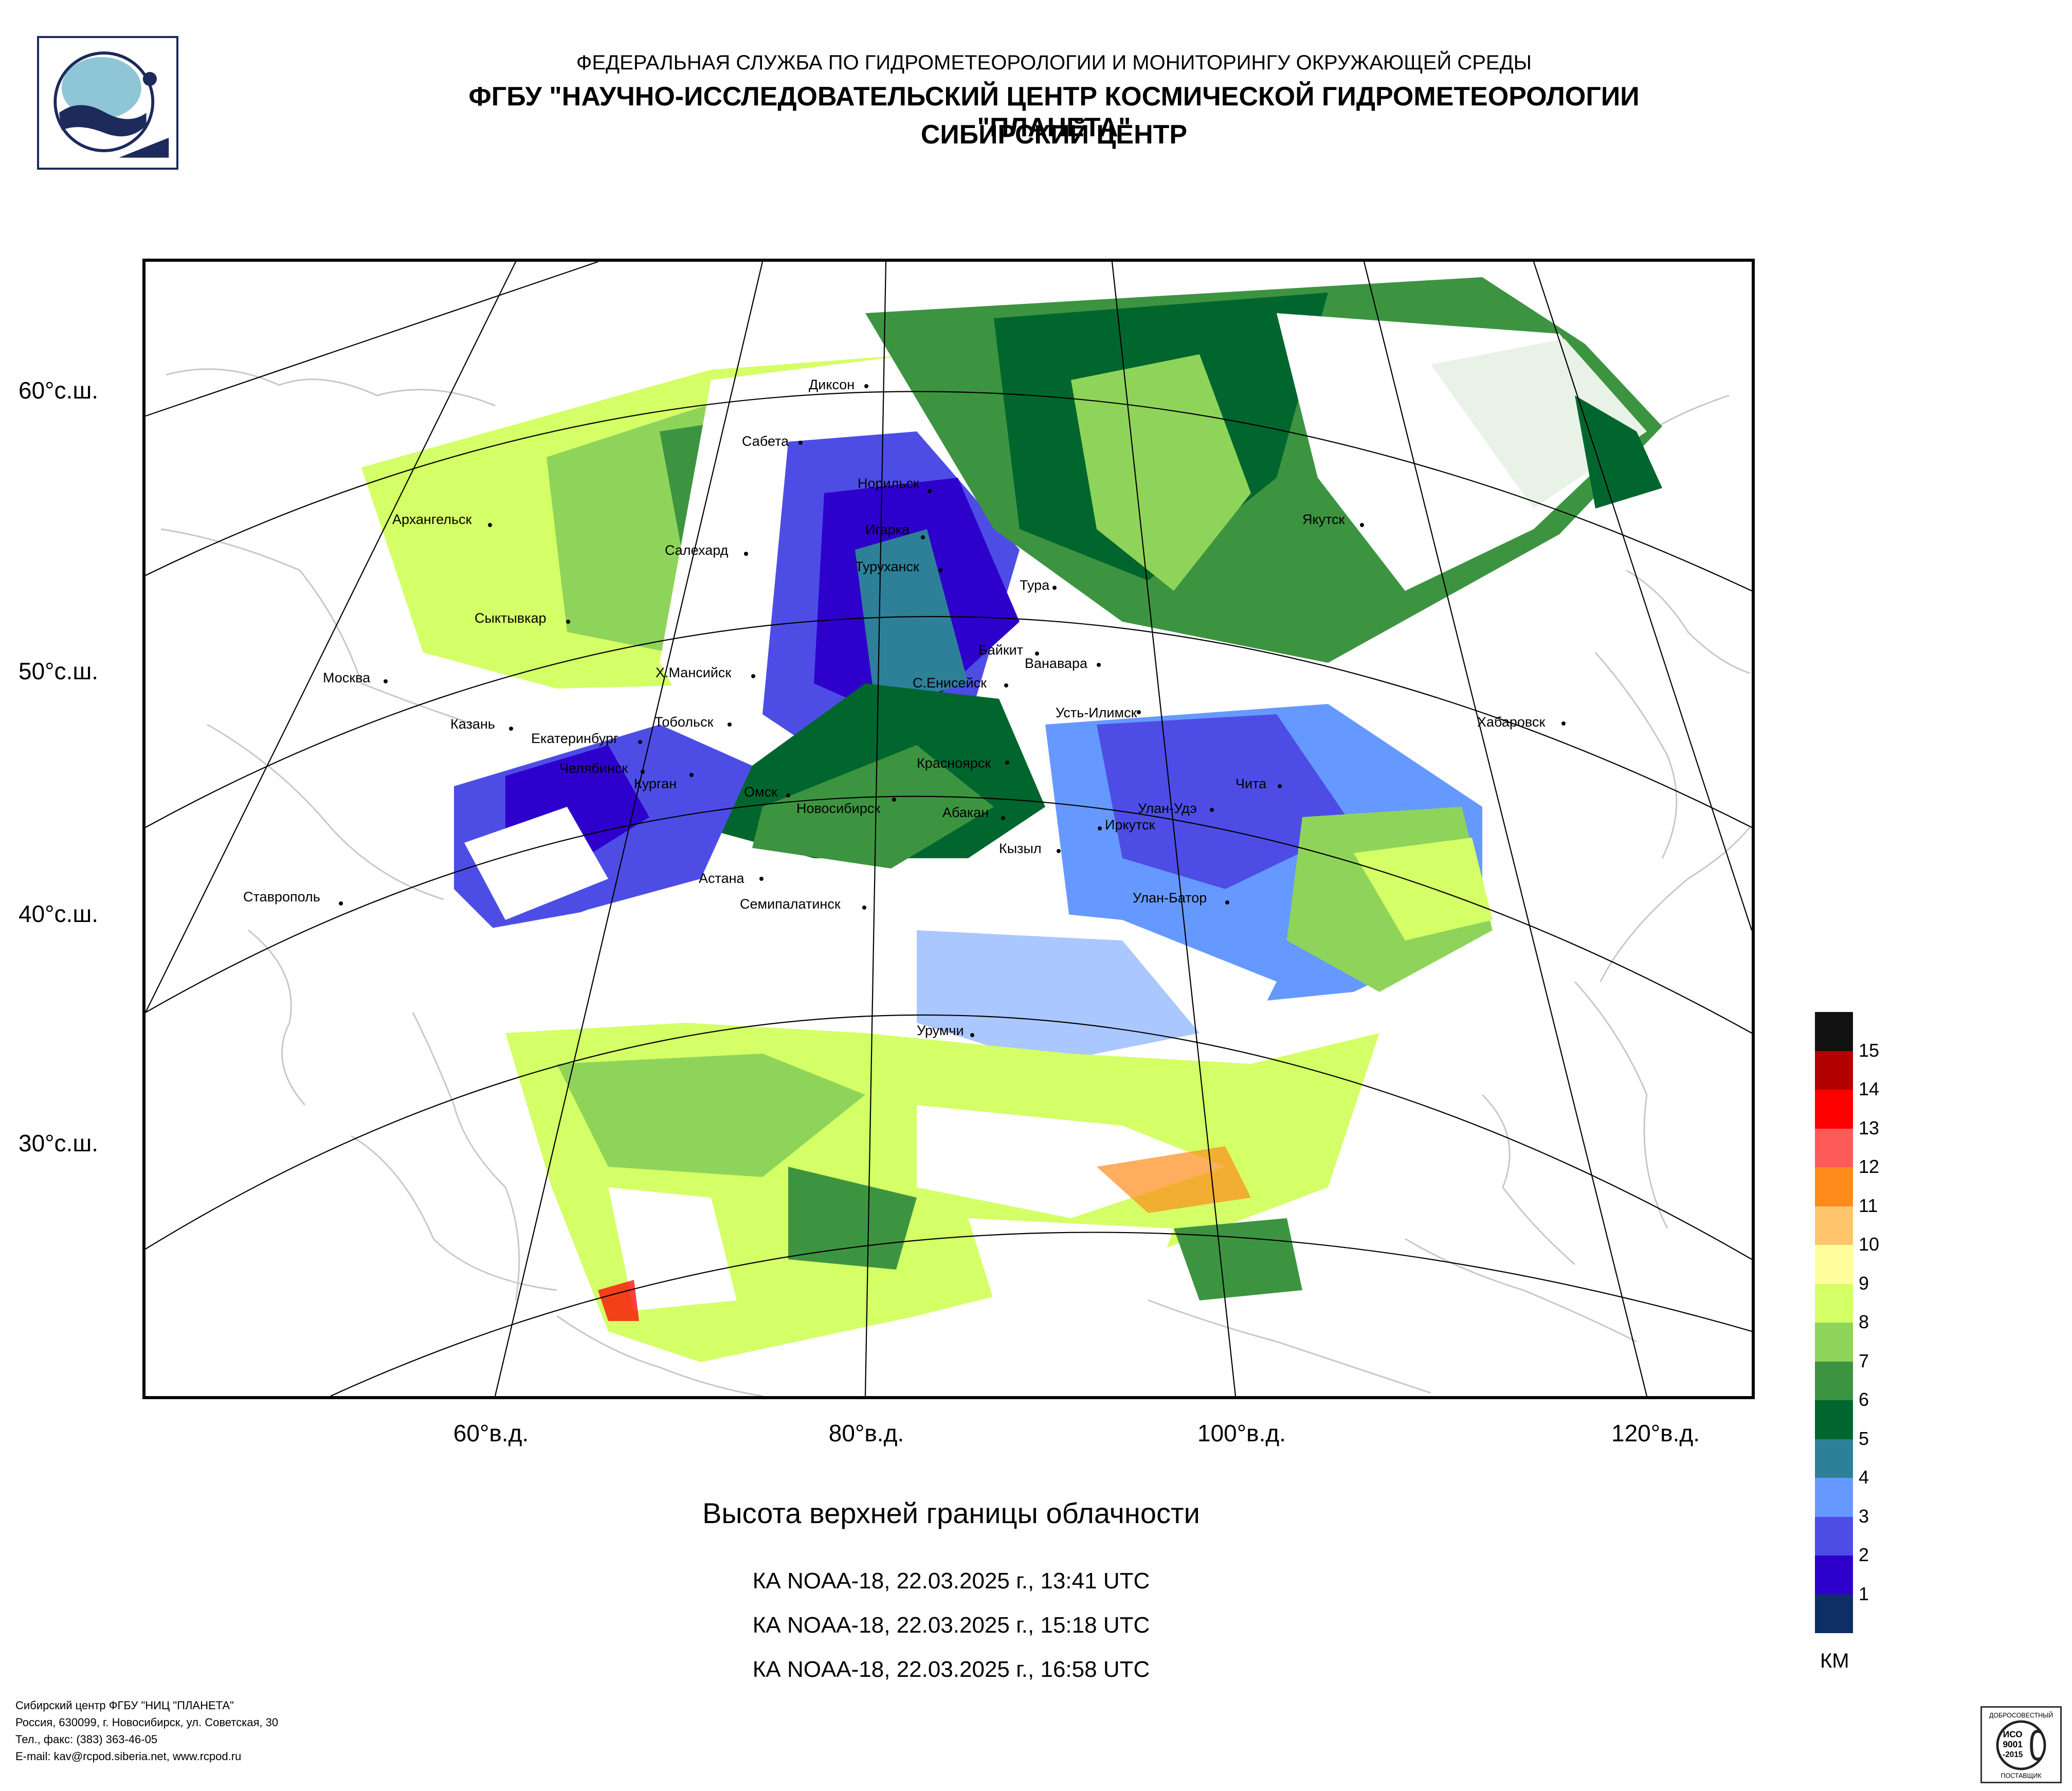 This screenshot has width=2072, height=1791. I want to click on center-title: СИБИРСКИЙ ЦЕНТР, so click(1054, 135).